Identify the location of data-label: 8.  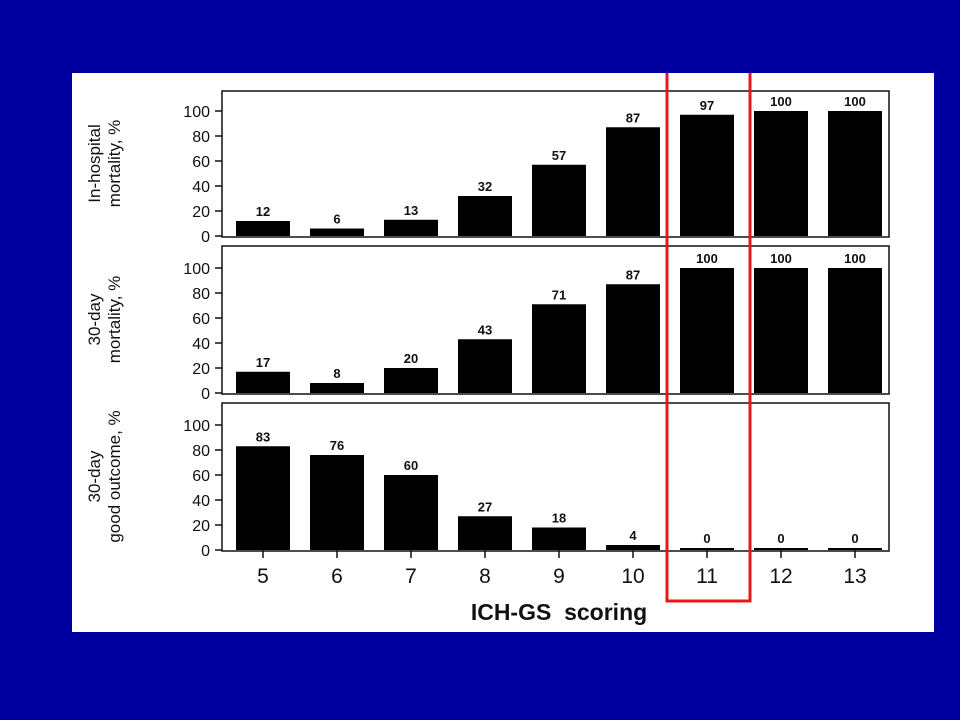
(336, 373).